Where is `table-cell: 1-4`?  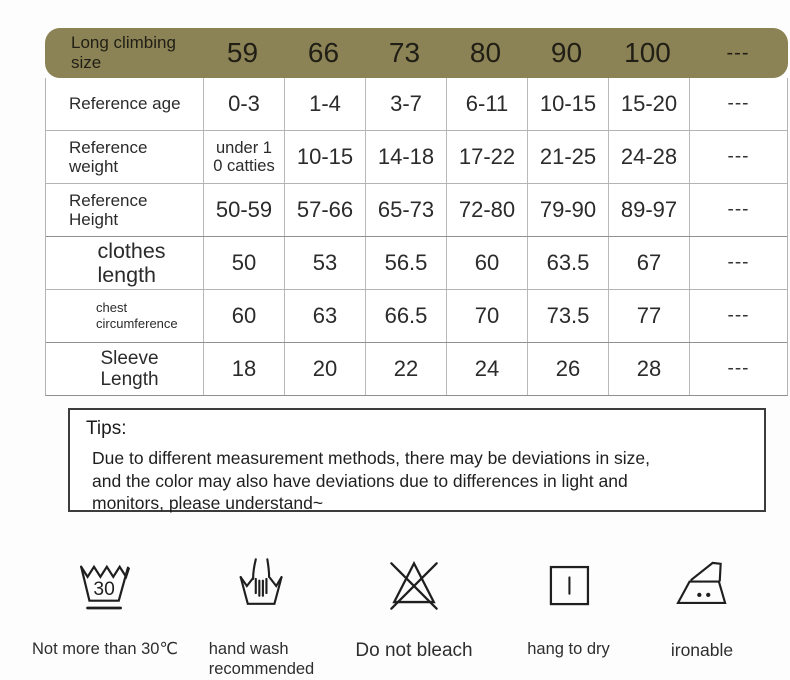
table-cell: 1-4 is located at coordinates (324, 104).